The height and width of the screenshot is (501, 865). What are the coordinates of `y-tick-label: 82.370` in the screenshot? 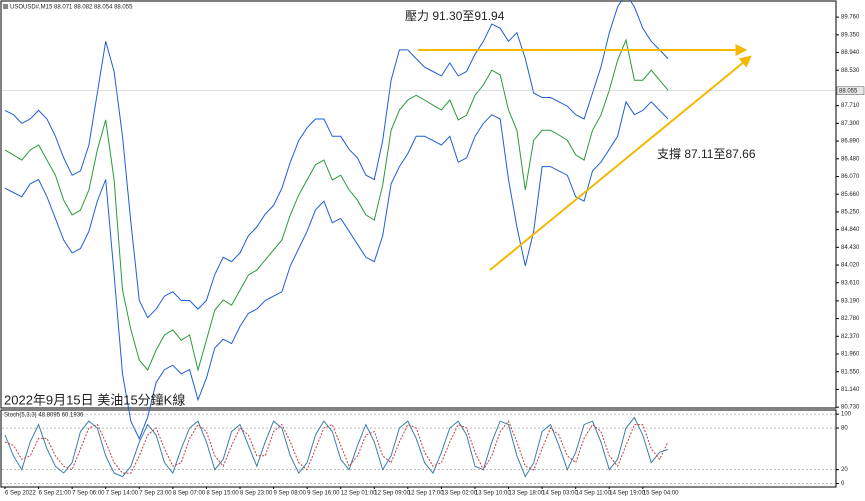 It's located at (850, 337).